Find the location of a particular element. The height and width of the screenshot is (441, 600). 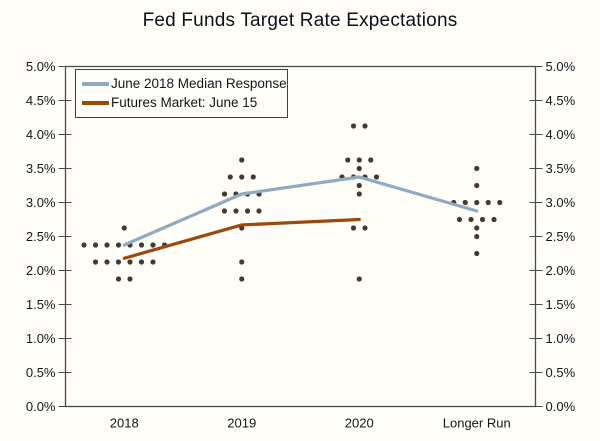

x-tick-label: 2018 is located at coordinates (124, 423).